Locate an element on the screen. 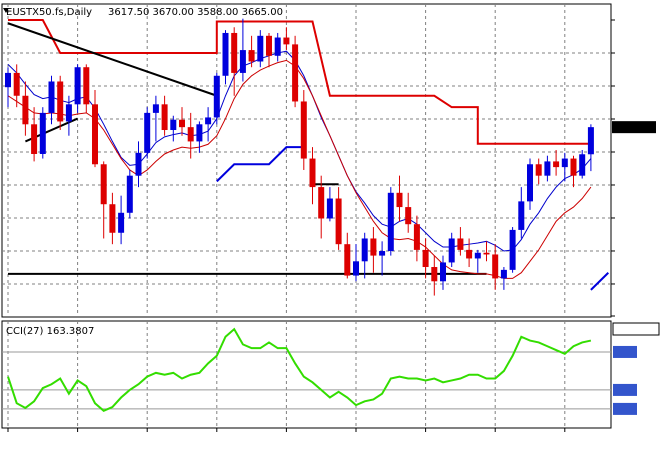 The height and width of the screenshot is (454, 660). last-price-box is located at coordinates (634, 127).